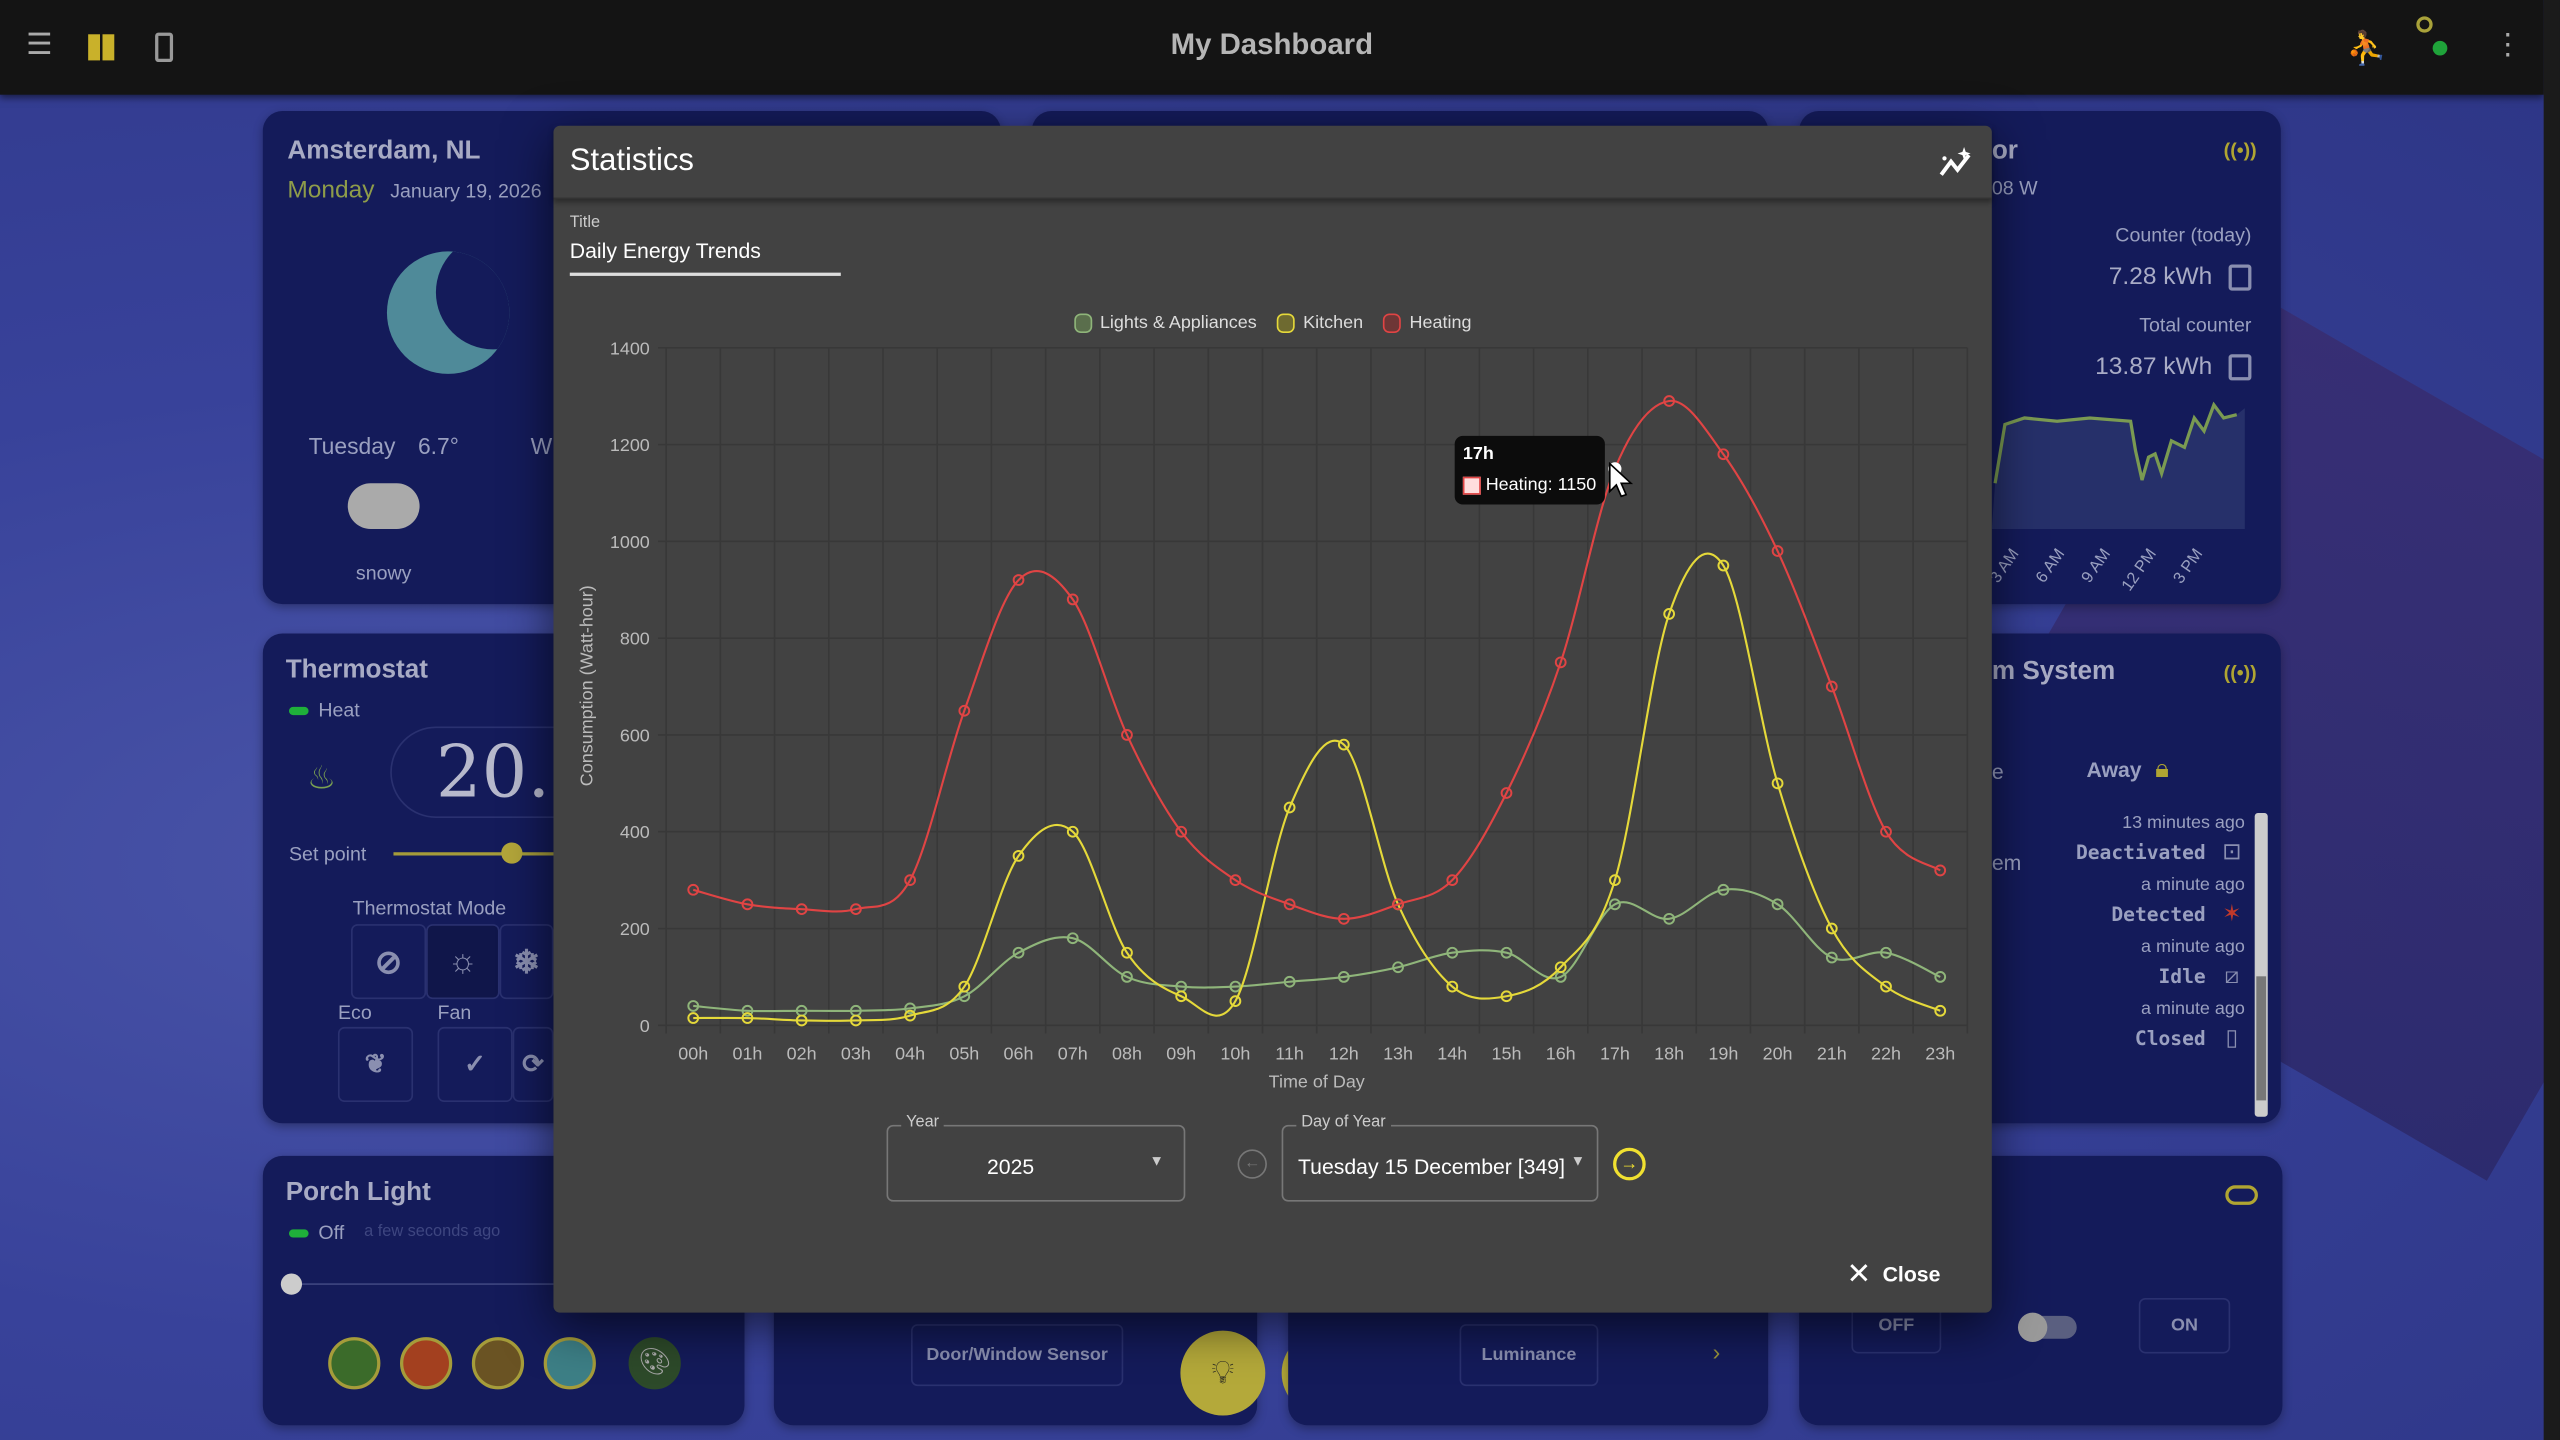  What do you see at coordinates (2140, 851) in the screenshot?
I see `event-state: Deactivated` at bounding box center [2140, 851].